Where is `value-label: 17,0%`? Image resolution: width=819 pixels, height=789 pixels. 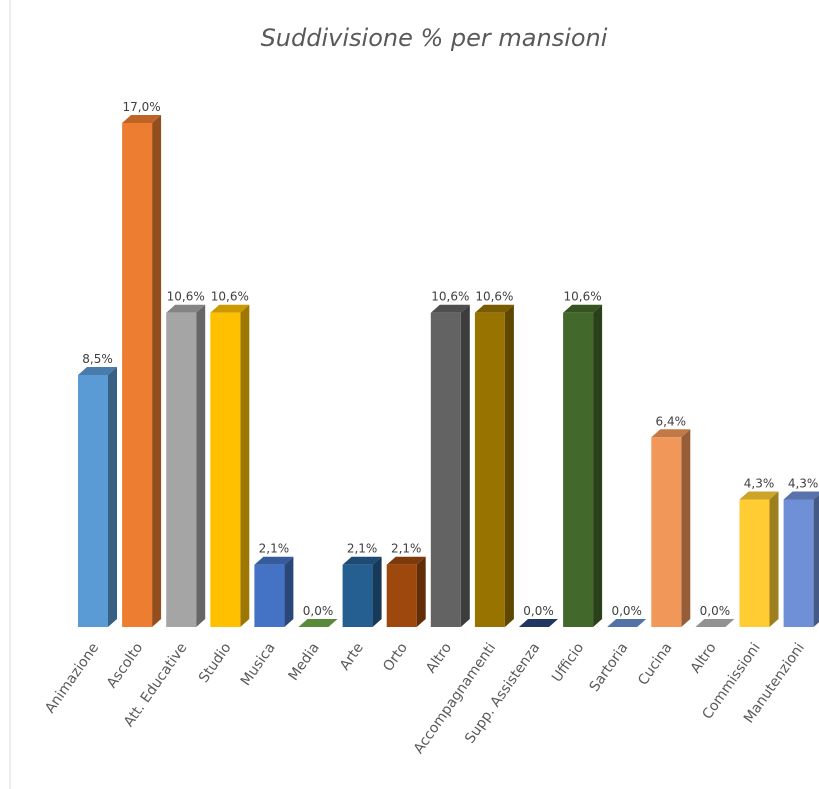
value-label: 17,0% is located at coordinates (142, 107).